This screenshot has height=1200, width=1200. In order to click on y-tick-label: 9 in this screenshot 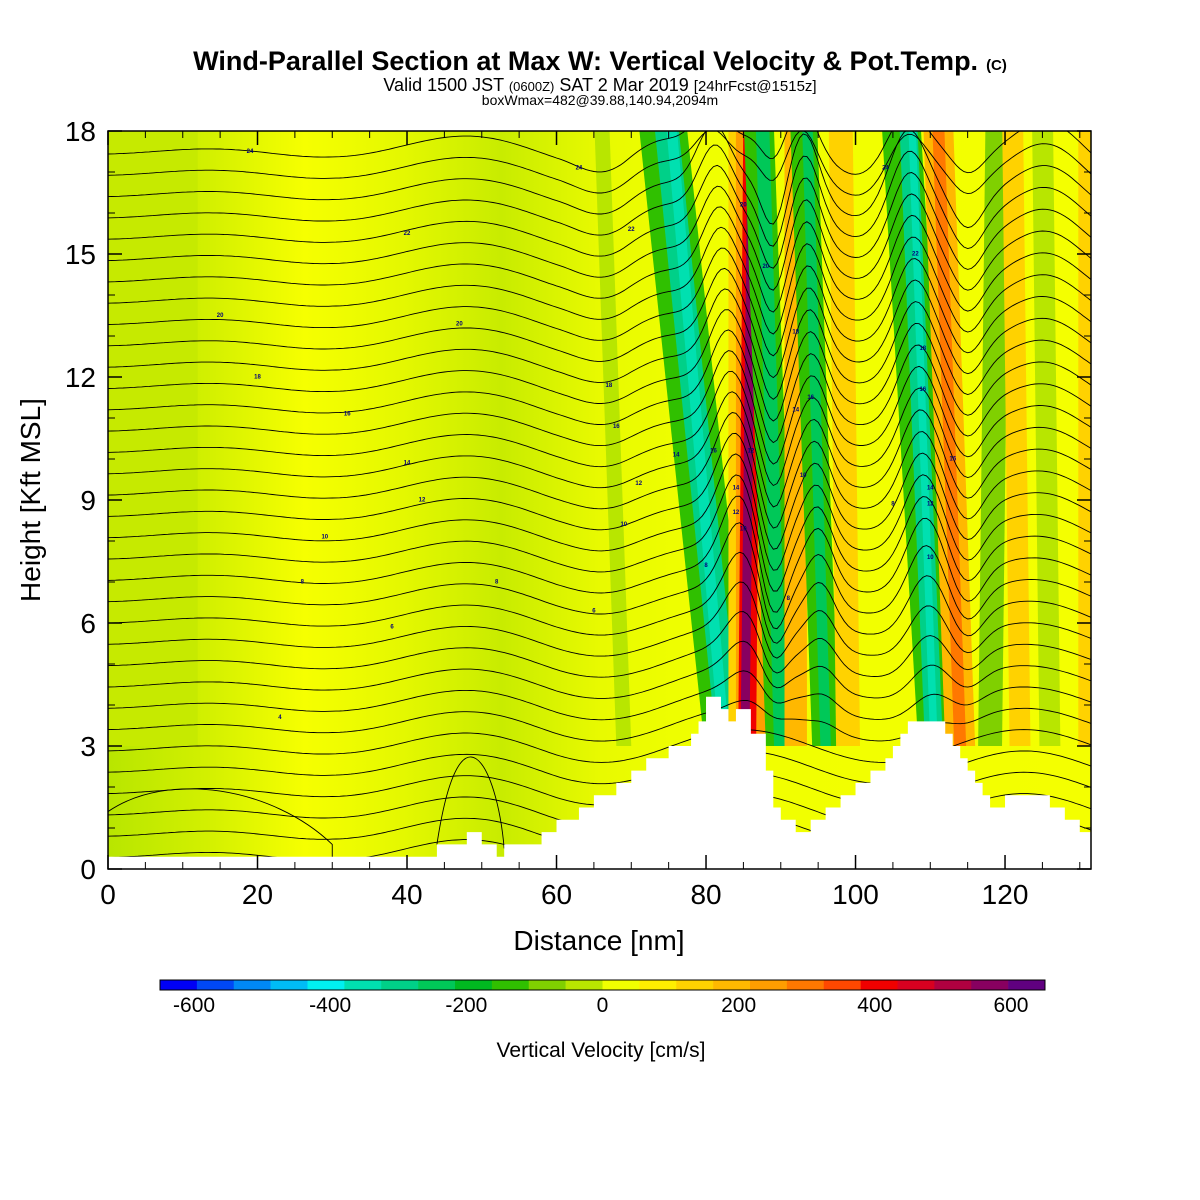, I will do `click(88, 500)`.